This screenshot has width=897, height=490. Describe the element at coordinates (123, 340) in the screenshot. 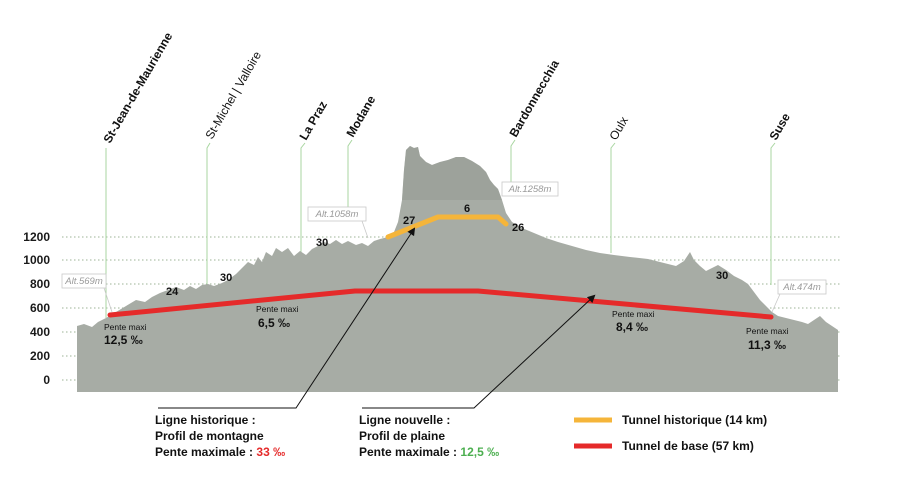

I see `pente-value: 12,5 ‰` at that location.